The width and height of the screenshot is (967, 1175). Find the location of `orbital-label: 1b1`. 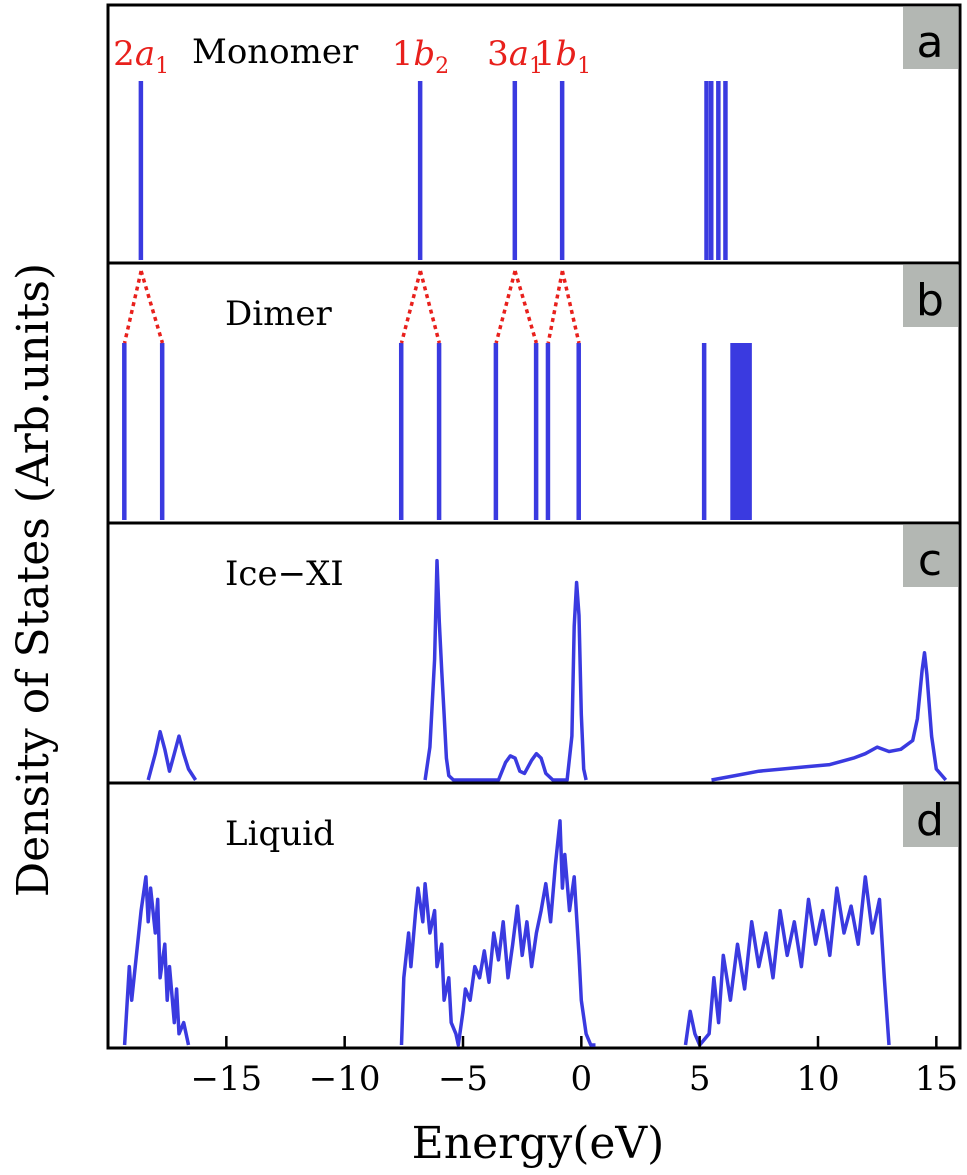

orbital-label: 1b1 is located at coordinates (562, 56).